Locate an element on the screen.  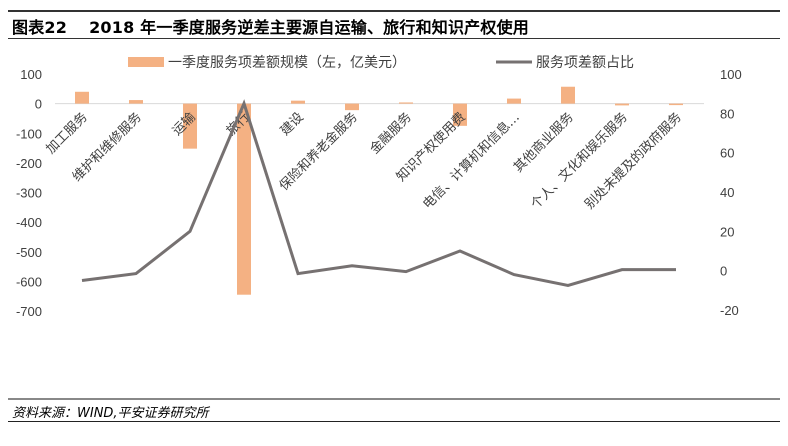
legend-bar-swatch is located at coordinates (146, 62).